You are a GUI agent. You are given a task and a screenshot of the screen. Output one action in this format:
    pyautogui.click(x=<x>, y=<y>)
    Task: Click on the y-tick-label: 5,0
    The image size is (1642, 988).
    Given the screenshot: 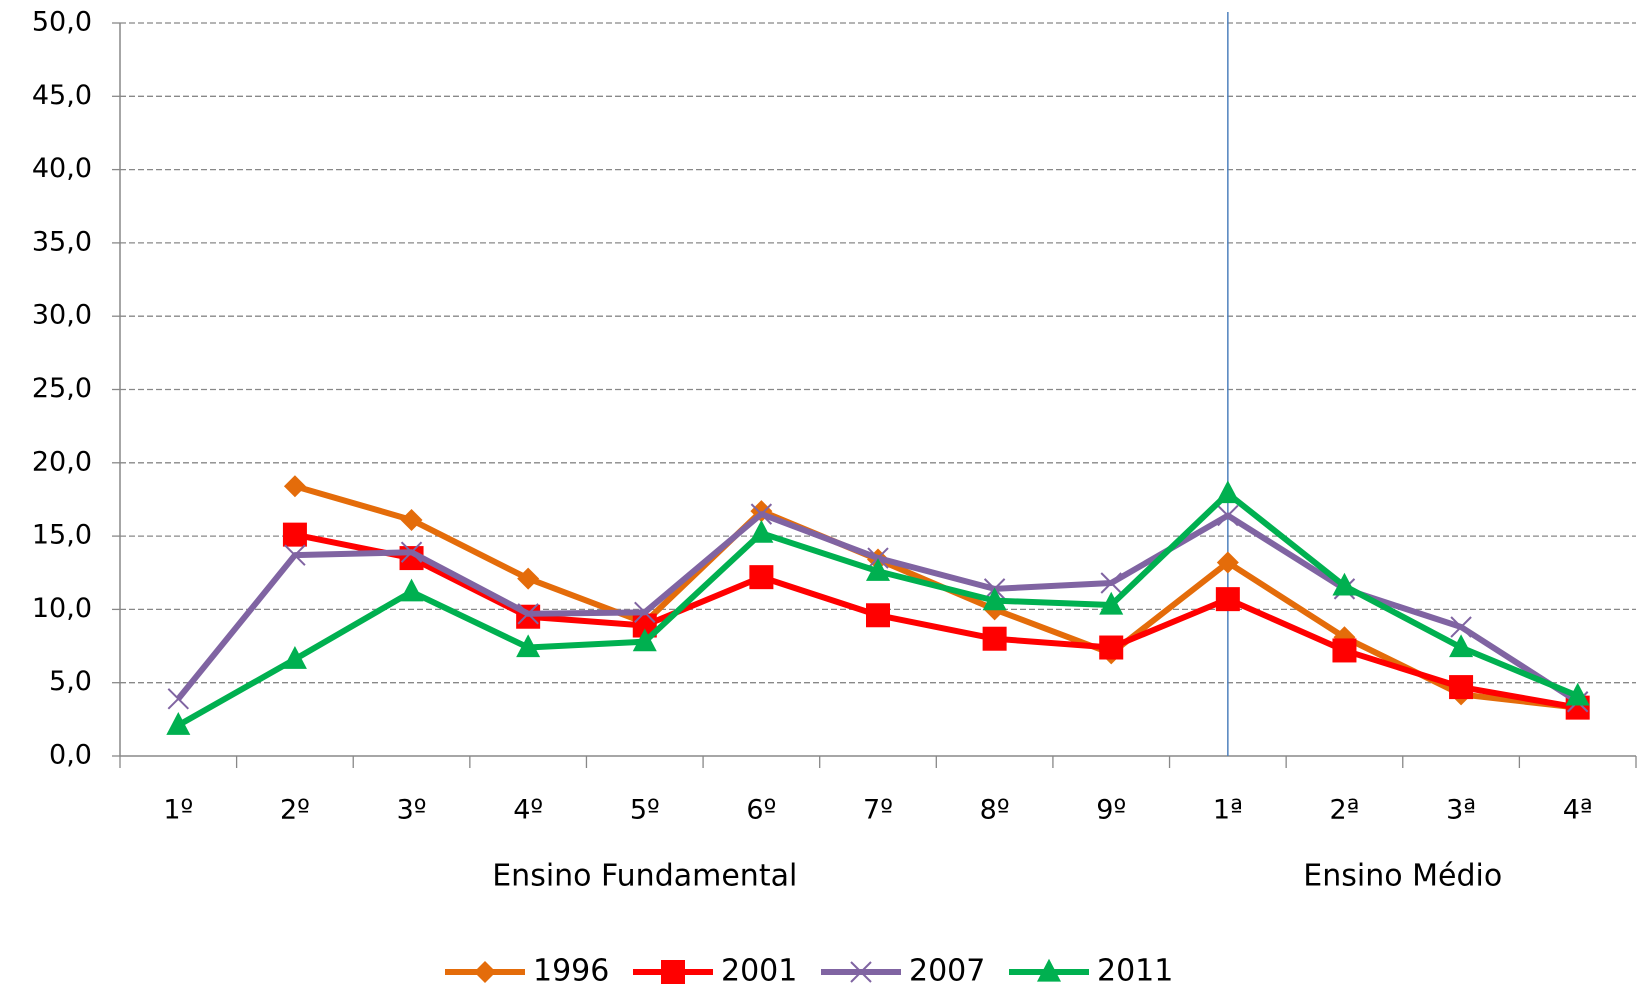 What is the action you would take?
    pyautogui.click(x=70, y=681)
    